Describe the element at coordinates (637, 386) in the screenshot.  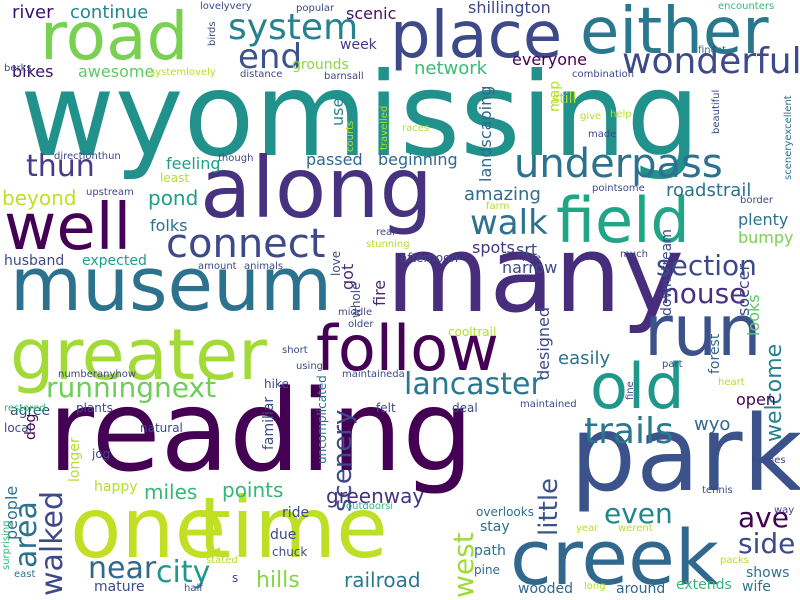
I see `word: old` at that location.